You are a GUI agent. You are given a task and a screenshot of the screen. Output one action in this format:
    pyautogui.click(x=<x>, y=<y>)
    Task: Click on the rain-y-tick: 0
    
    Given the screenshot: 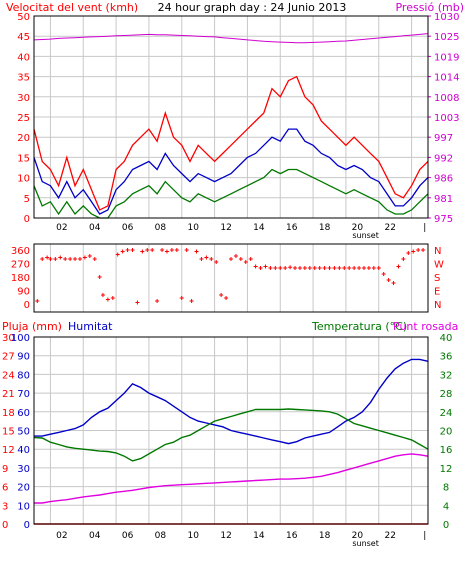 What is the action you would take?
    pyautogui.click(x=5, y=525)
    